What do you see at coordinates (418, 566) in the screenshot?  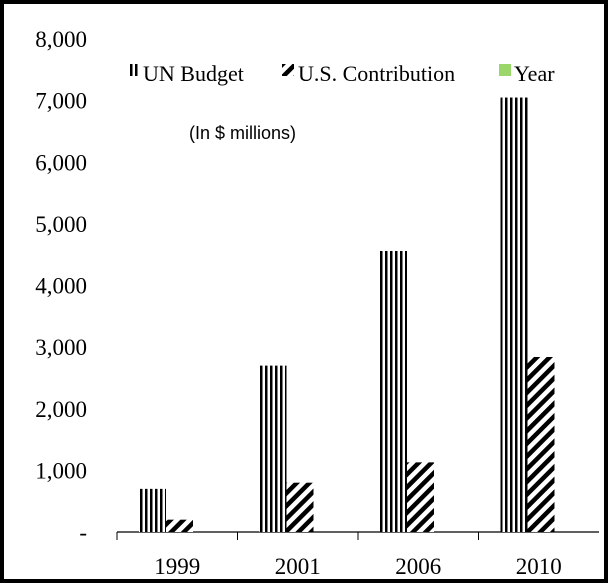 I see `x-tick-label: 2006` at bounding box center [418, 566].